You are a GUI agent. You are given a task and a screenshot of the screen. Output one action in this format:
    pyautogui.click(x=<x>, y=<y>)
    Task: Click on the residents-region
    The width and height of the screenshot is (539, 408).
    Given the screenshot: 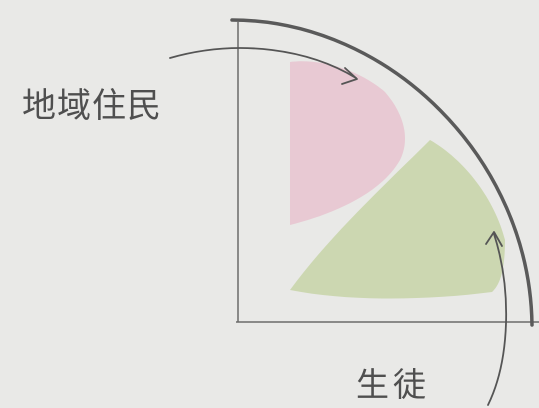 What is the action you would take?
    pyautogui.click(x=347, y=143)
    